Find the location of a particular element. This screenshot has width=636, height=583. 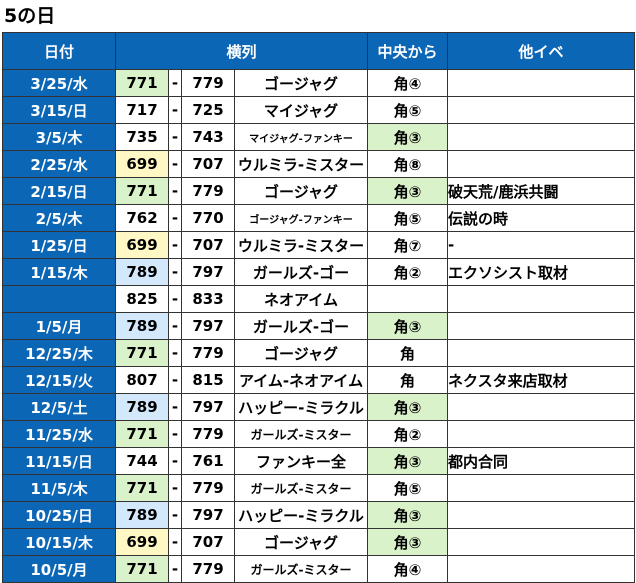

end-number-cell: 770 is located at coordinates (208, 218).